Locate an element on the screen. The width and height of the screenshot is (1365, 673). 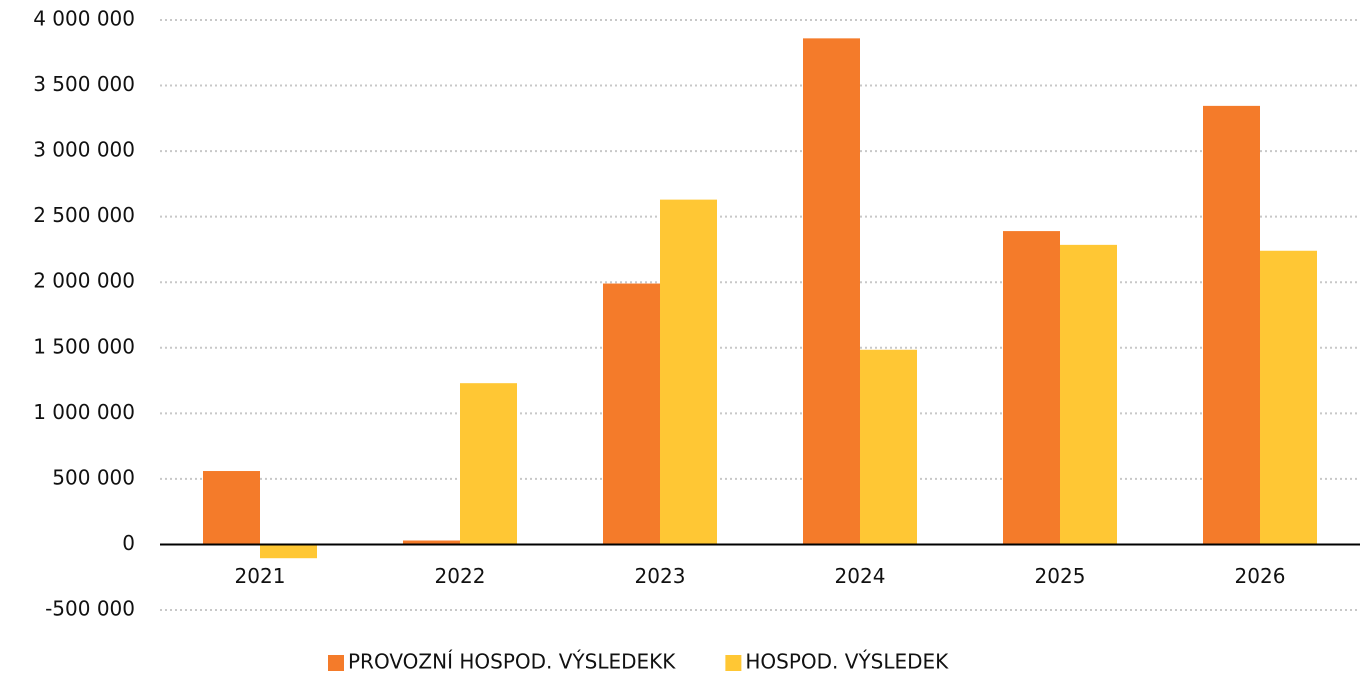
y-tick-label: 3 000 000 is located at coordinates (84, 150).